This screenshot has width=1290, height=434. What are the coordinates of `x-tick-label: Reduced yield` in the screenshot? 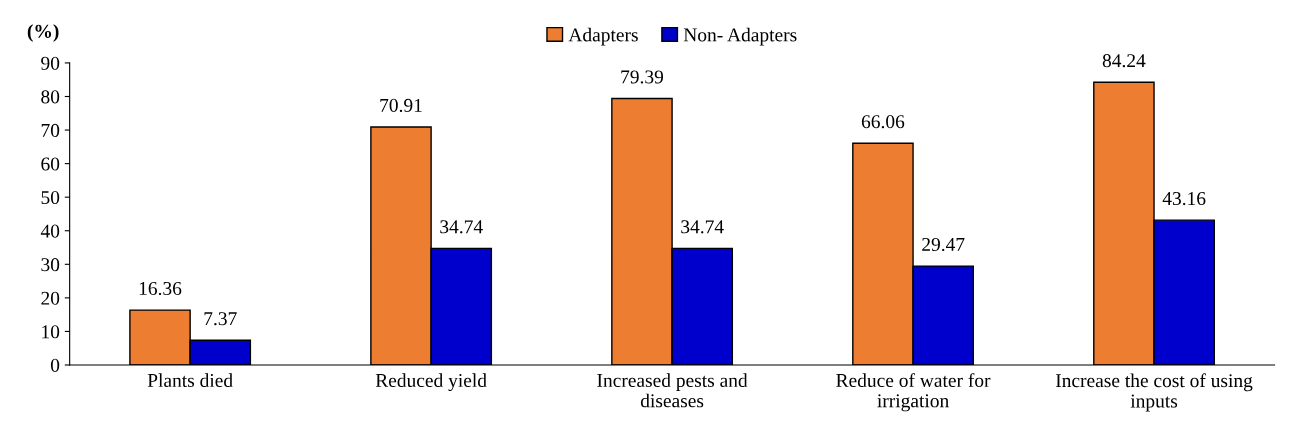 It's located at (431, 382).